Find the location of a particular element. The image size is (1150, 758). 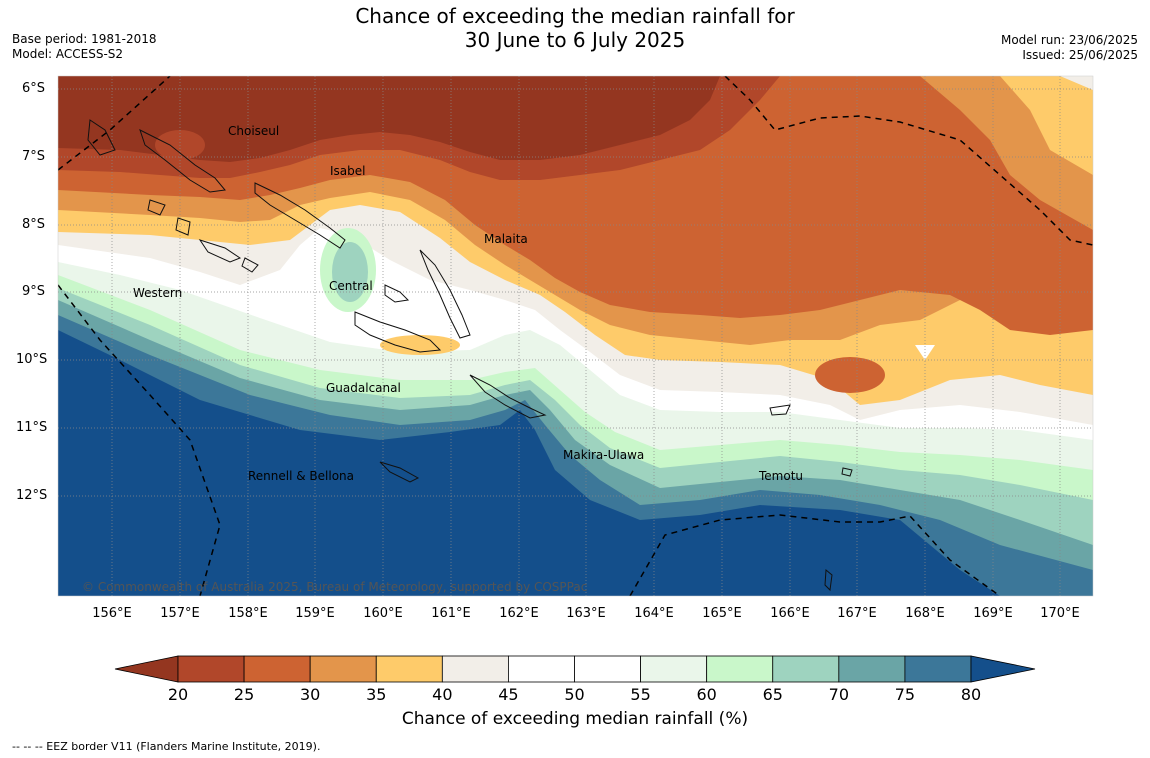

lon-label-168e: 168°E is located at coordinates (925, 613).